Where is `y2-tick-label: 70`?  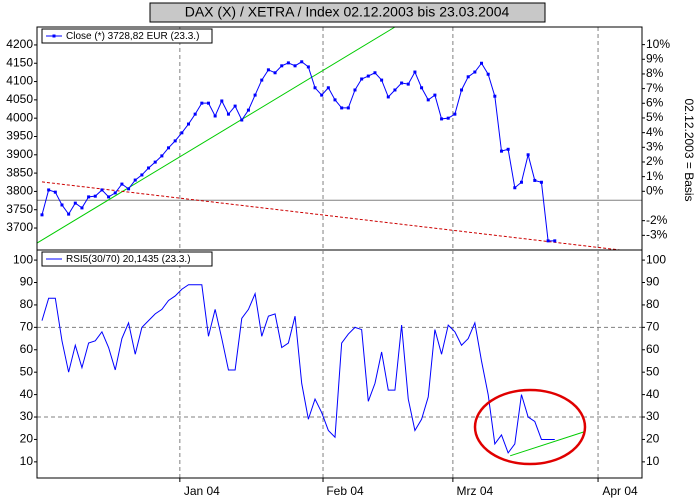
y2-tick-label: 70 is located at coordinates (653, 327).